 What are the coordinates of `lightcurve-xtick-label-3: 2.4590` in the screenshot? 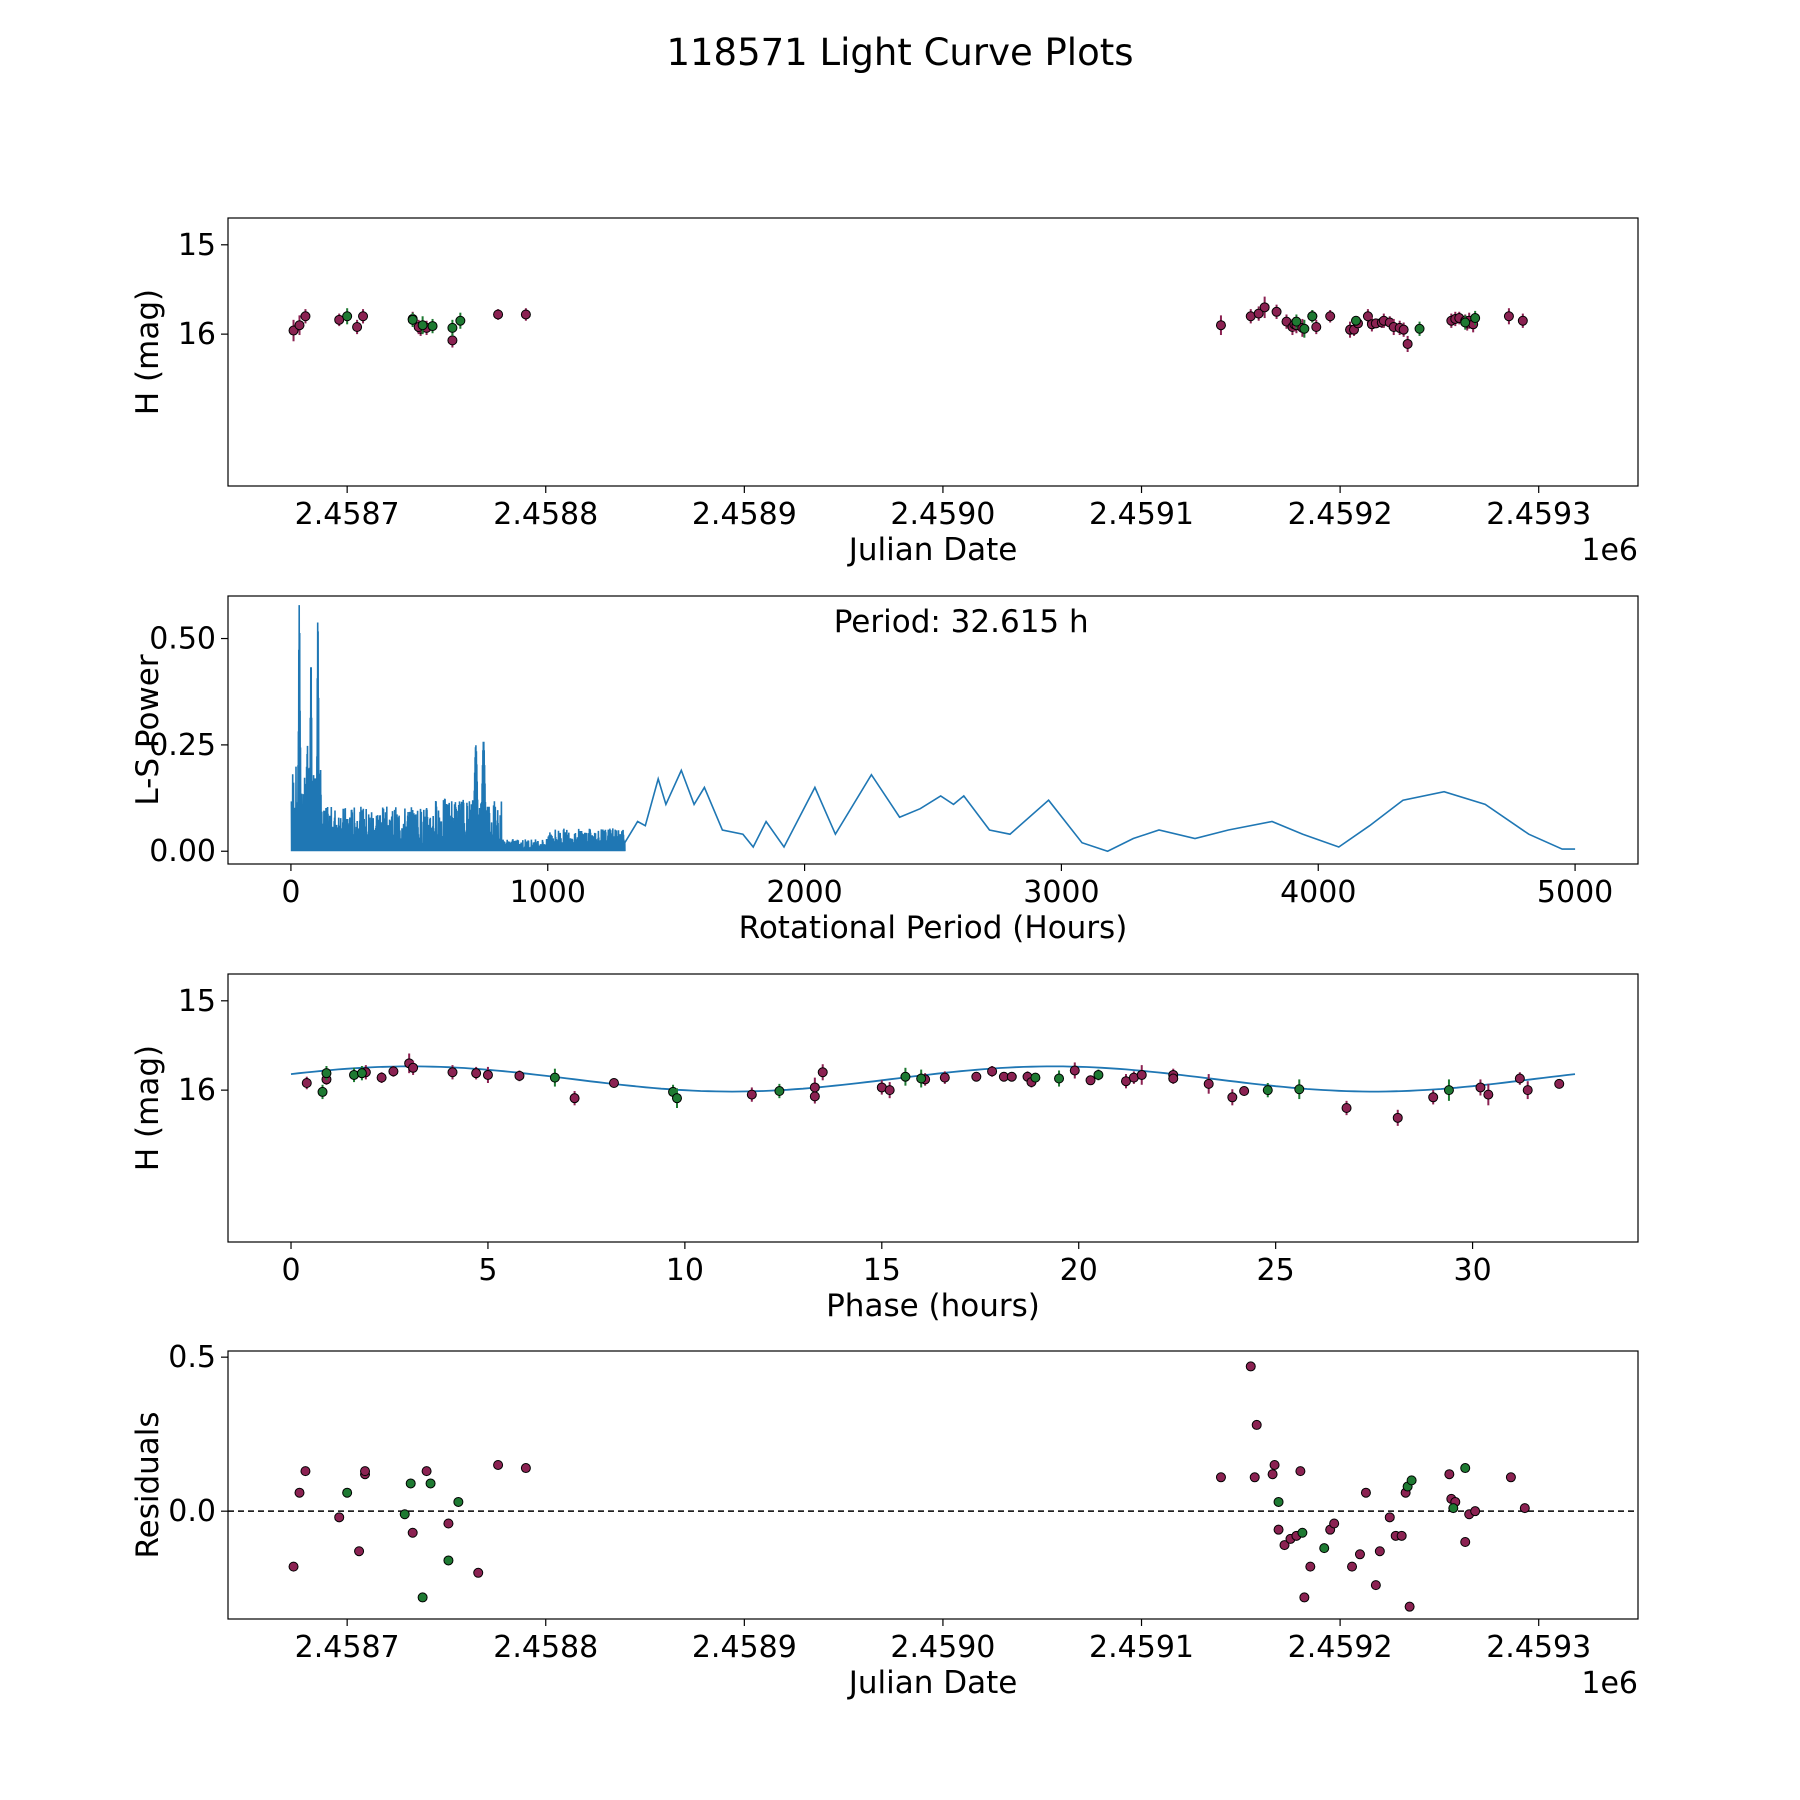 It's located at (942, 514).